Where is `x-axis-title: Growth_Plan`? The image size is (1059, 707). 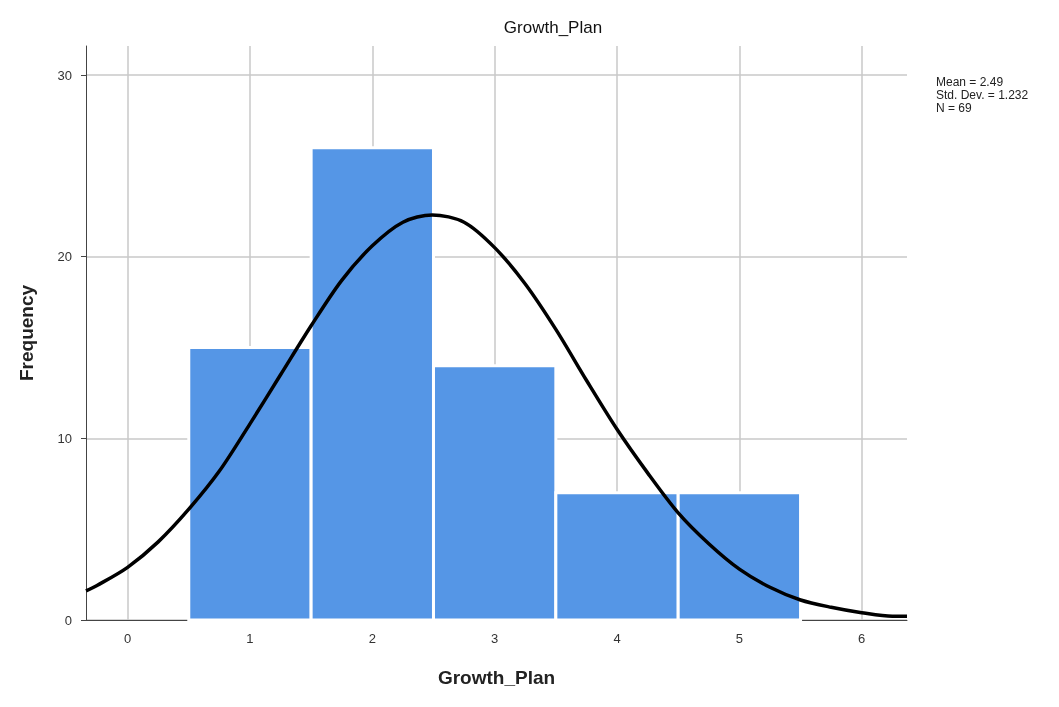 x-axis-title: Growth_Plan is located at coordinates (496, 677).